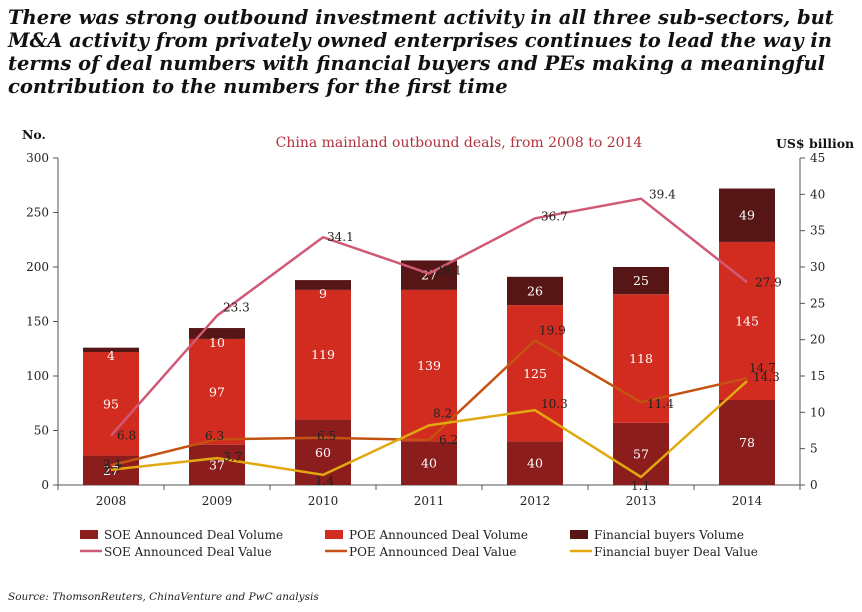 This screenshot has height=612, width=862. What do you see at coordinates (554, 404) in the screenshot?
I see `line-data-label: 10.3` at bounding box center [554, 404].